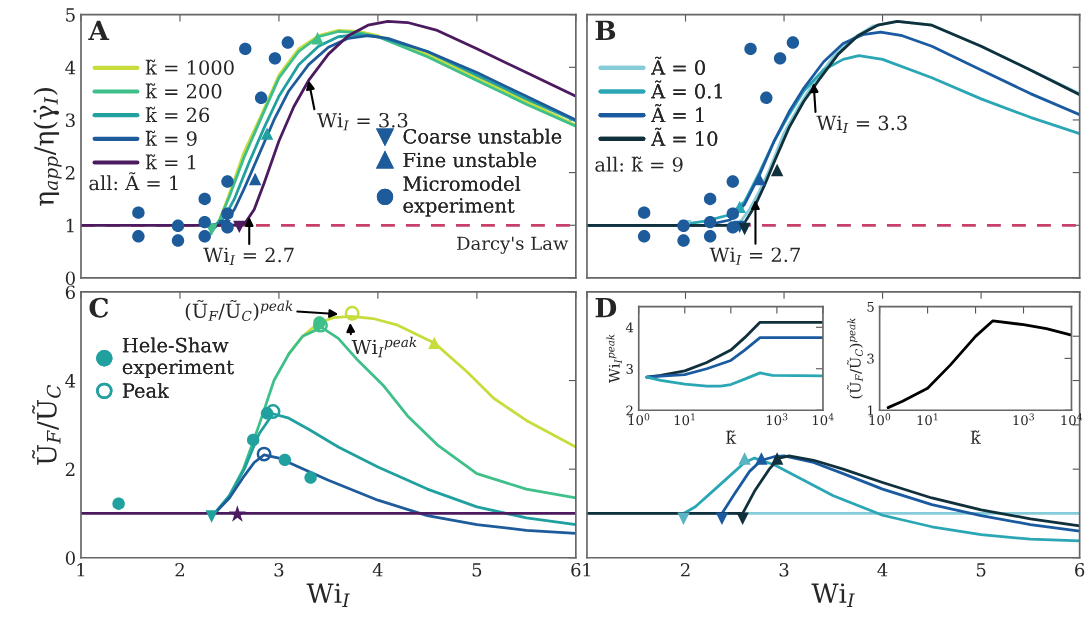 The image size is (1090, 636). Describe the element at coordinates (587, 569) in the screenshot. I see `x-tick-label: 1` at that location.